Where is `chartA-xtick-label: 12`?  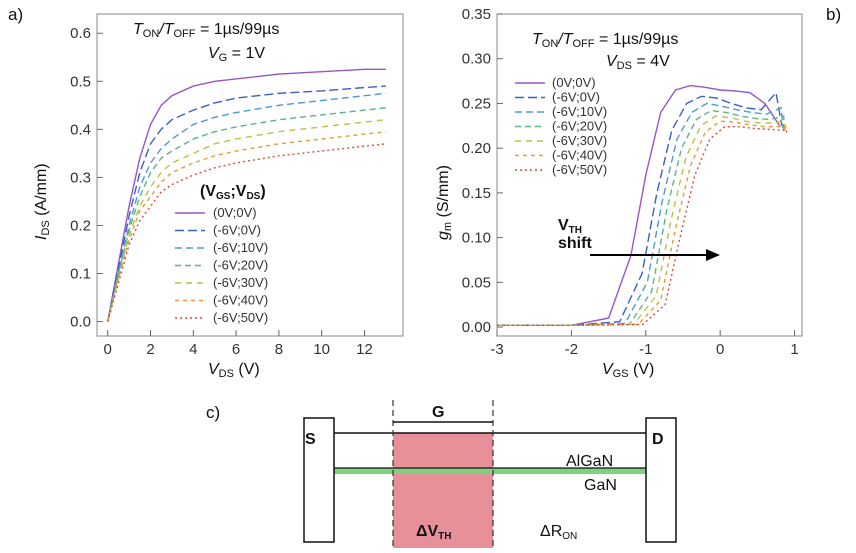
chartA-xtick-label: 12 is located at coordinates (364, 349).